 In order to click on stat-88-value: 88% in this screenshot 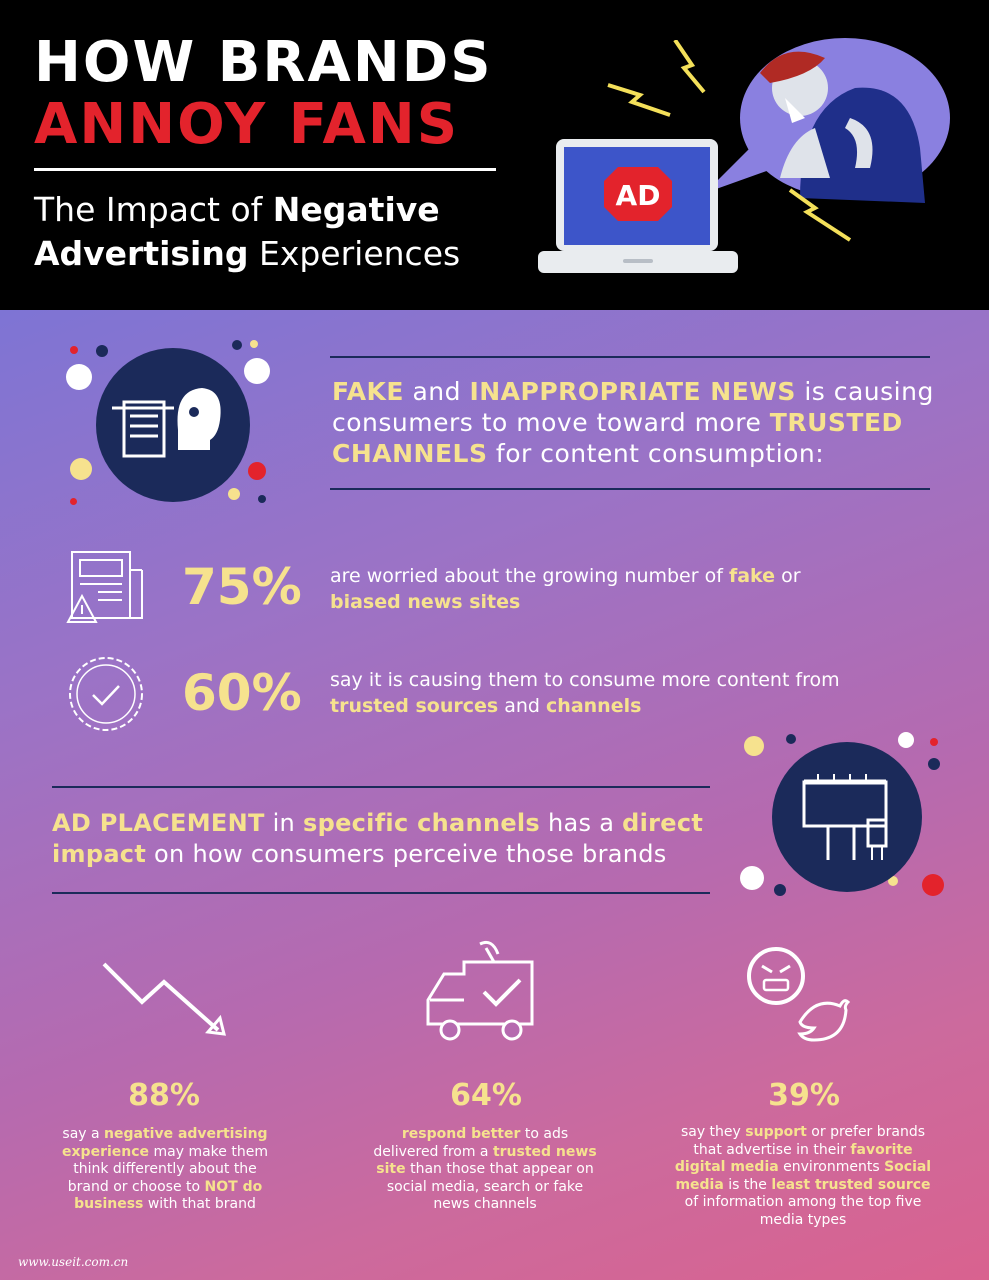, I will do `click(164, 1095)`.